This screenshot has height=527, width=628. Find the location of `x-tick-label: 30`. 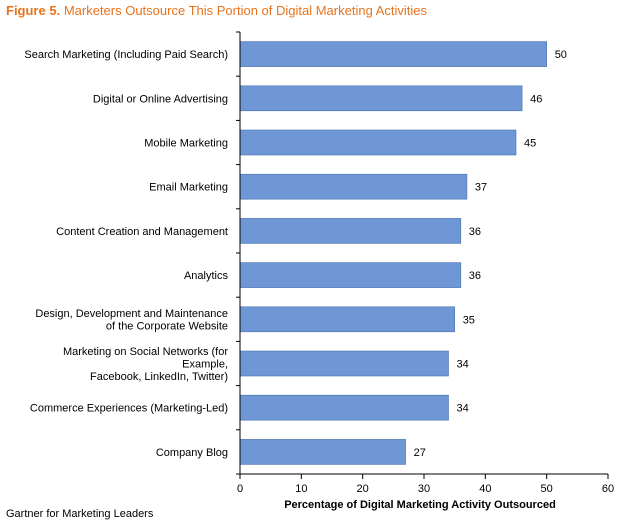

x-tick-label: 30 is located at coordinates (424, 489).